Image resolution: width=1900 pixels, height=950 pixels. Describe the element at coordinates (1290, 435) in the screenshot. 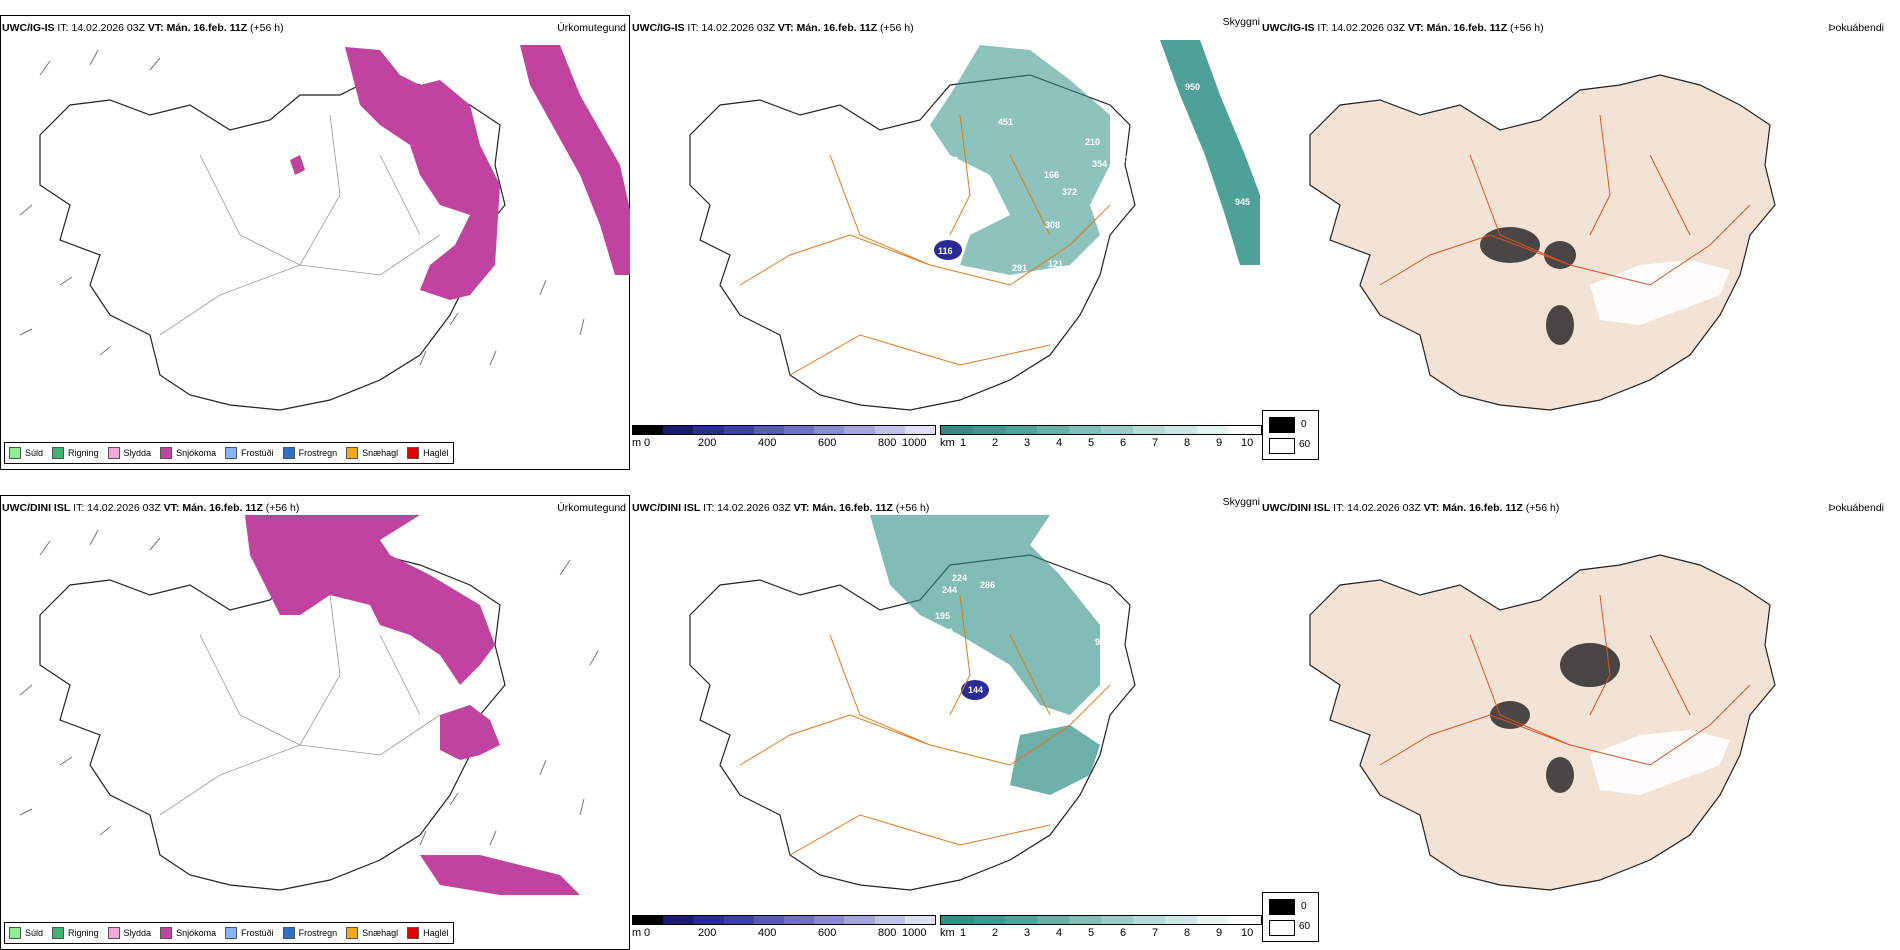

I see `fog-legend-top: 0 60` at that location.